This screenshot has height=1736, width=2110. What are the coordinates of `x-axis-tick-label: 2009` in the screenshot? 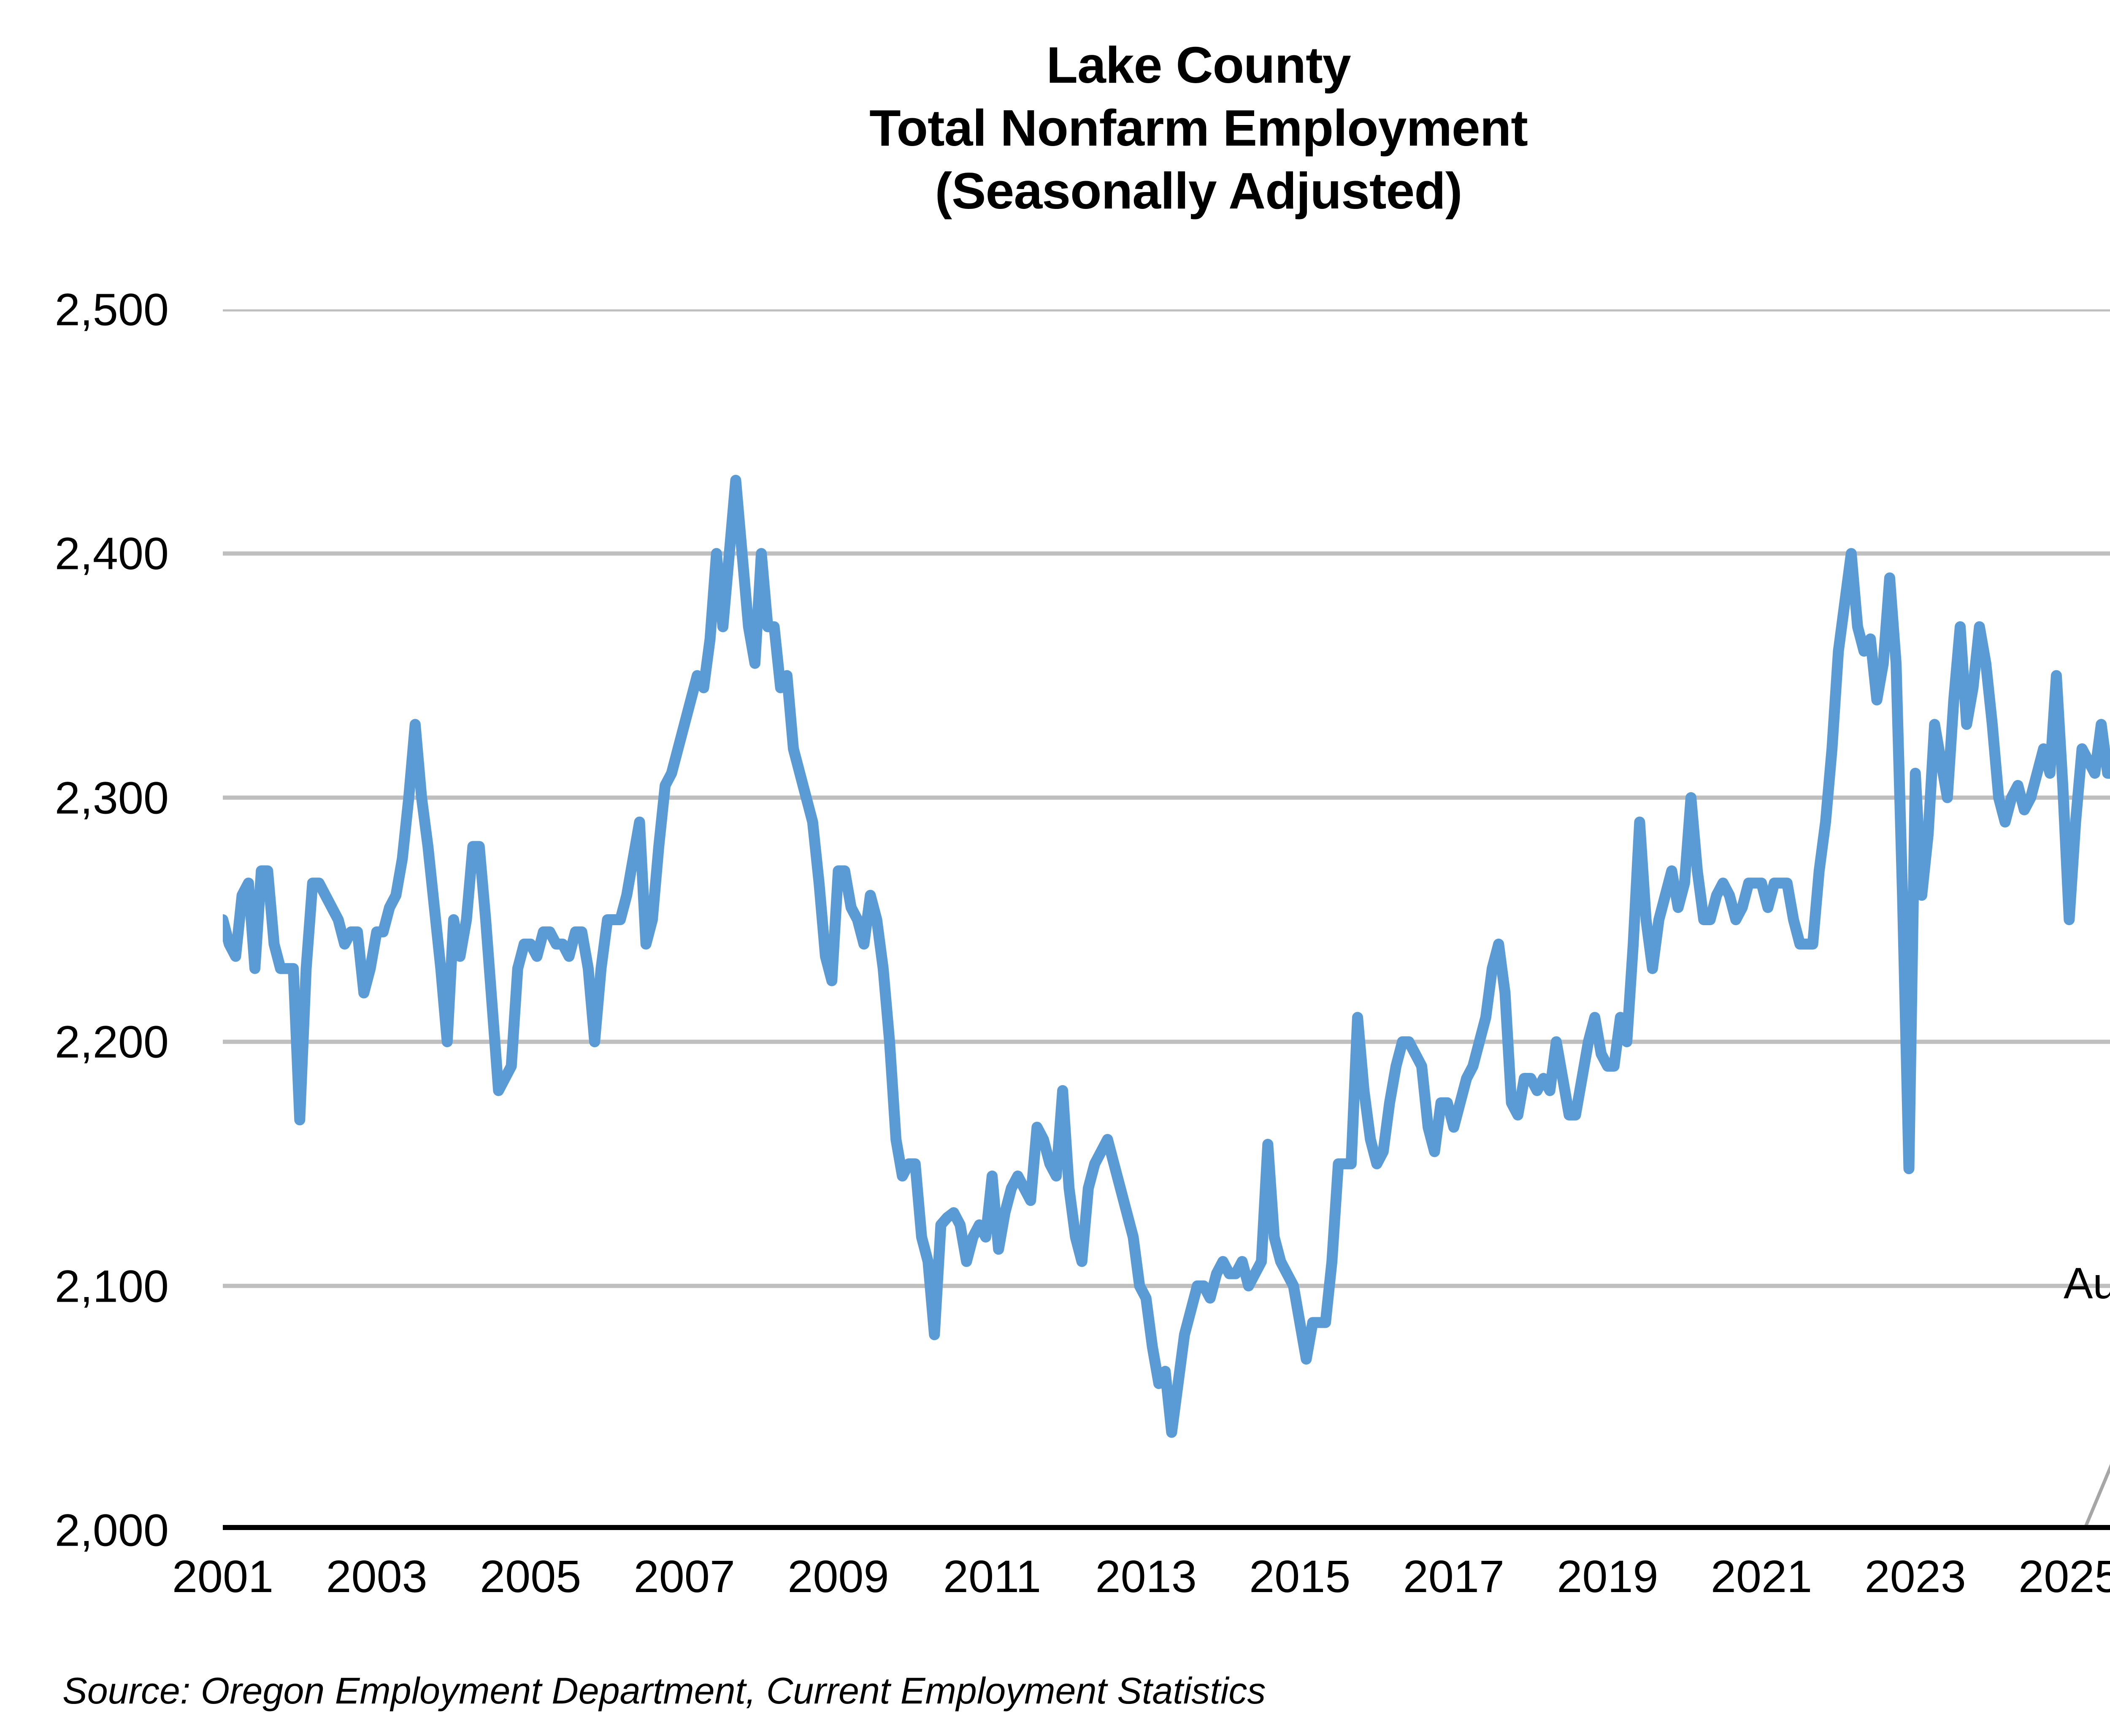 It's located at (838, 1576).